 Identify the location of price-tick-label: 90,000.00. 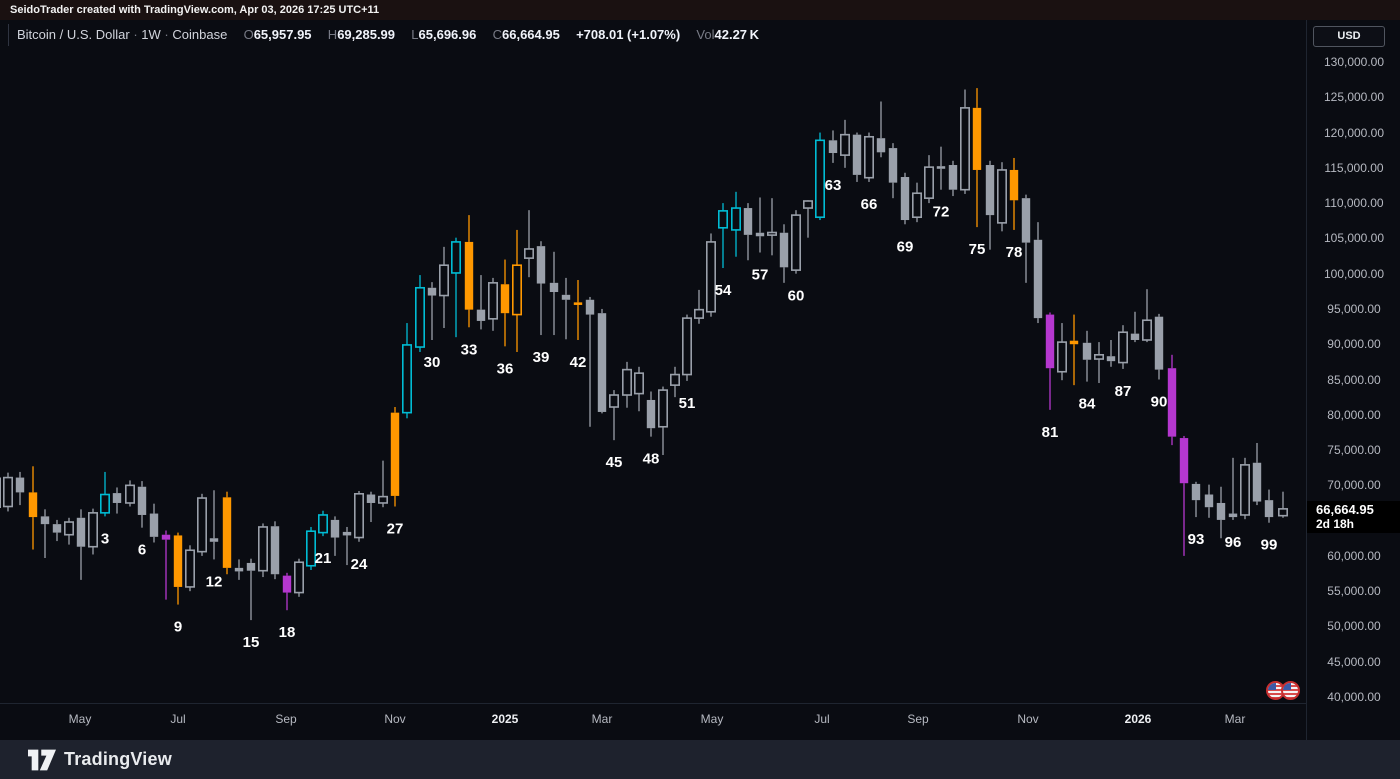
(1354, 344).